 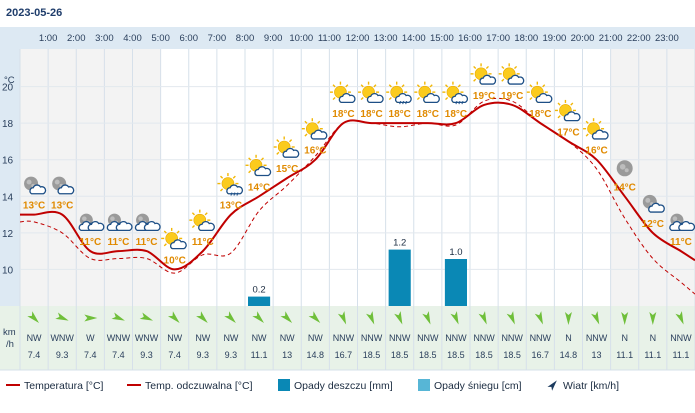 What do you see at coordinates (48, 38) in the screenshot?
I see `hour-tick-label: 1:00` at bounding box center [48, 38].